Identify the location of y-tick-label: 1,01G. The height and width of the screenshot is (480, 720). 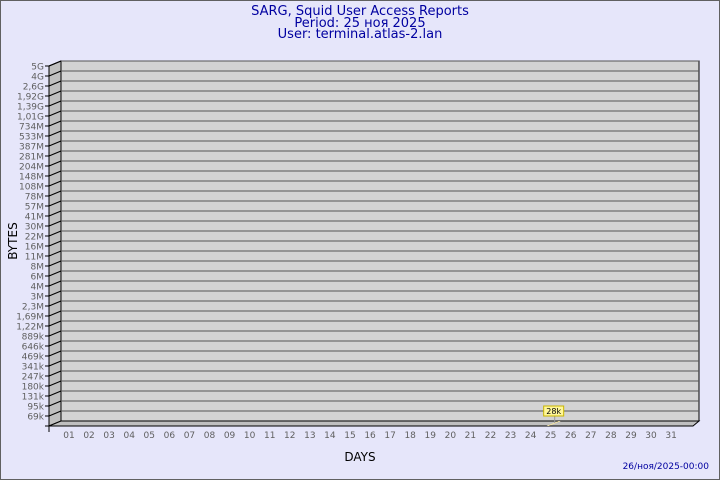
(30, 118).